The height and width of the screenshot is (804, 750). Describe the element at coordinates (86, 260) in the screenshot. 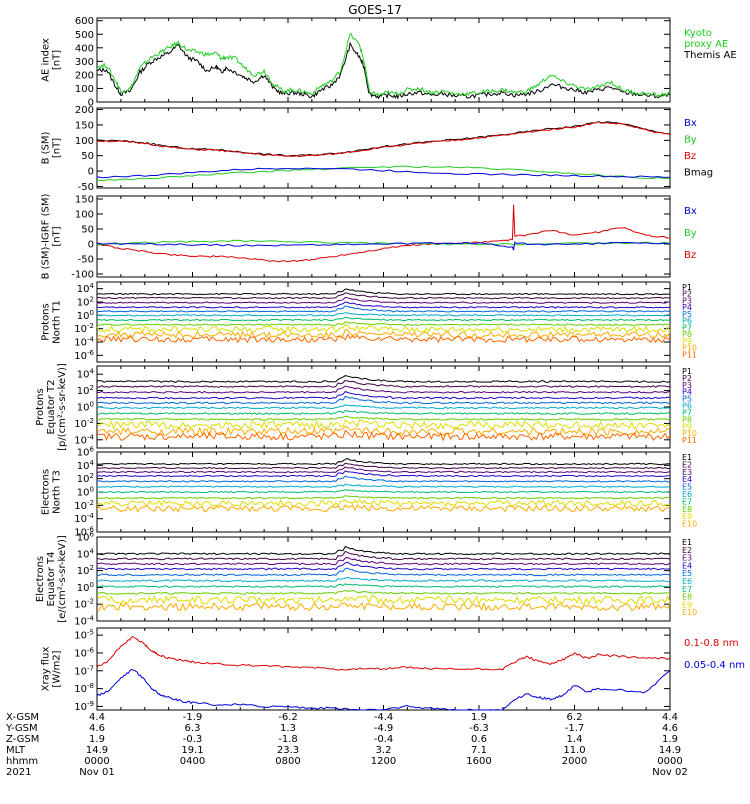

I see `ytick-label: -50` at that location.